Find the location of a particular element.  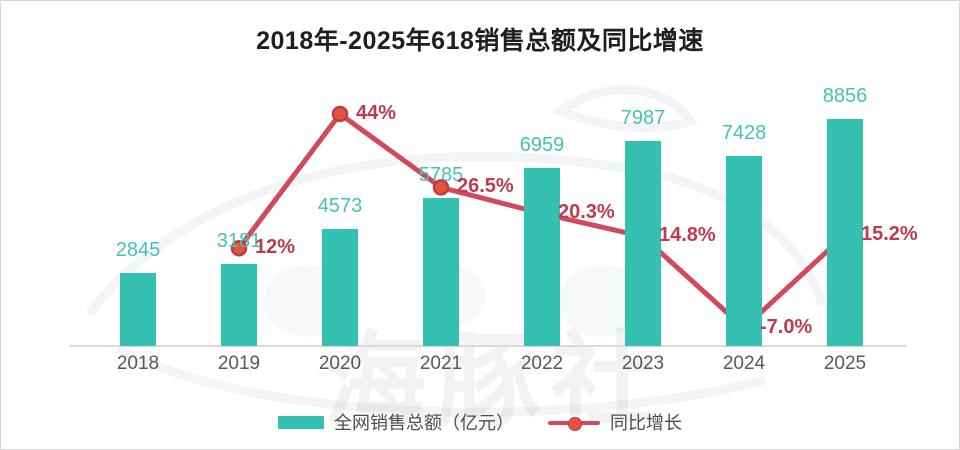

growth-label-2024: -7.0% is located at coordinates (786, 326).